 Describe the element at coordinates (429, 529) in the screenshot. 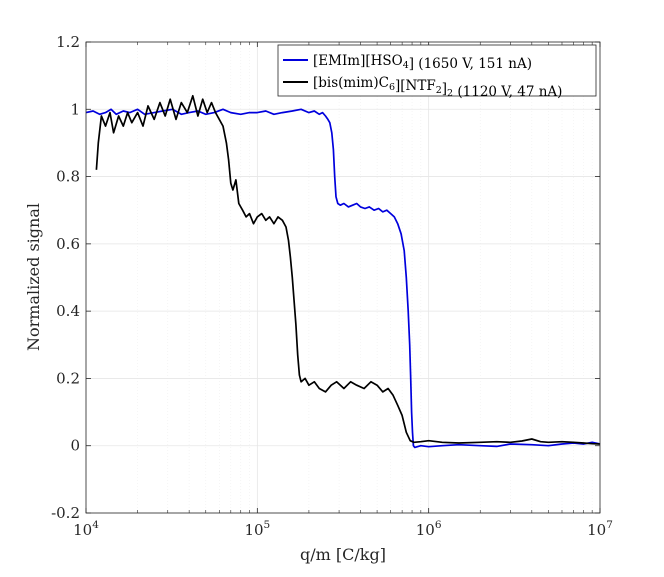

I see `x-tick-label: 10⁶` at that location.